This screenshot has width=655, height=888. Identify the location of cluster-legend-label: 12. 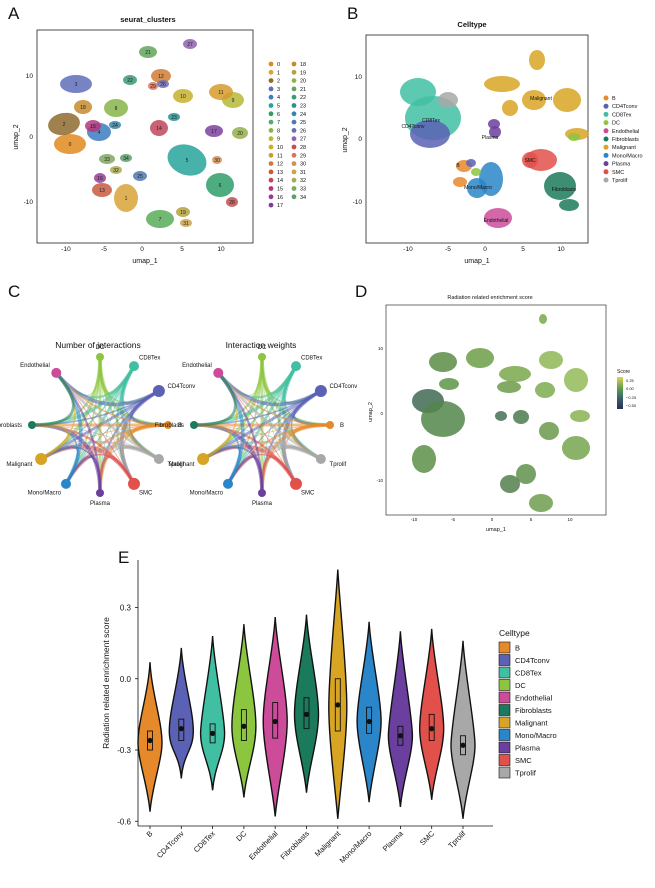
(280, 165).